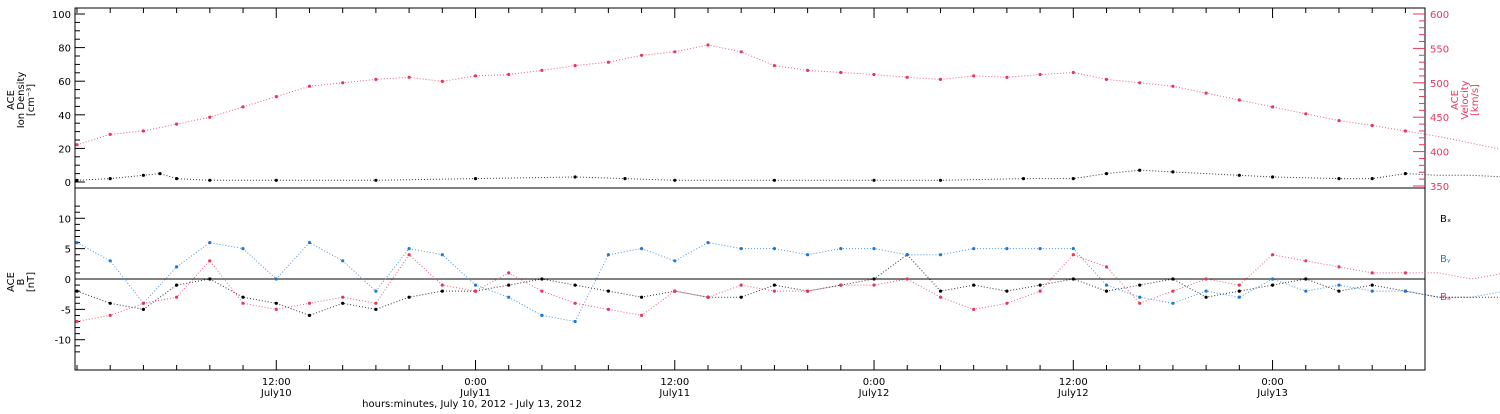  Describe the element at coordinates (1475, 100) in the screenshot. I see `top-right-axis-label: [km/s]` at that location.